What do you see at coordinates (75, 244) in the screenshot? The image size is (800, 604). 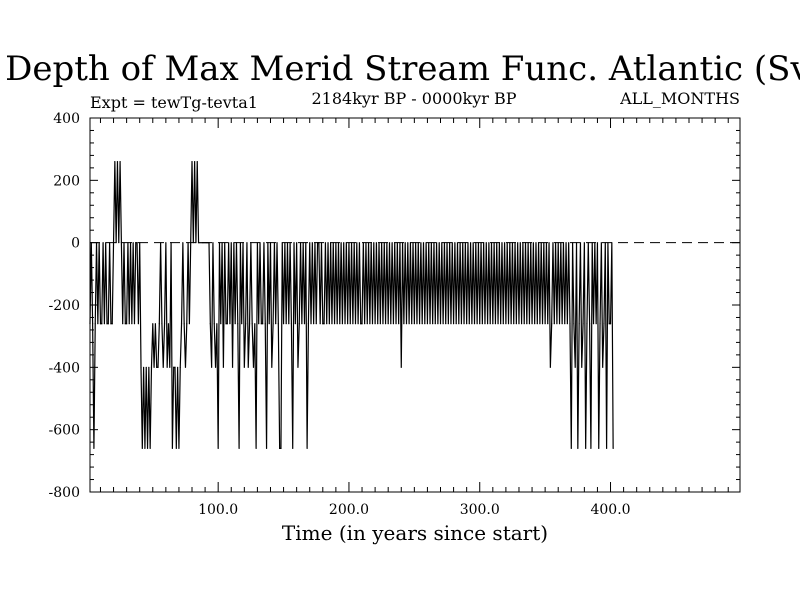 I see `y-tick-label: 0` at bounding box center [75, 244].